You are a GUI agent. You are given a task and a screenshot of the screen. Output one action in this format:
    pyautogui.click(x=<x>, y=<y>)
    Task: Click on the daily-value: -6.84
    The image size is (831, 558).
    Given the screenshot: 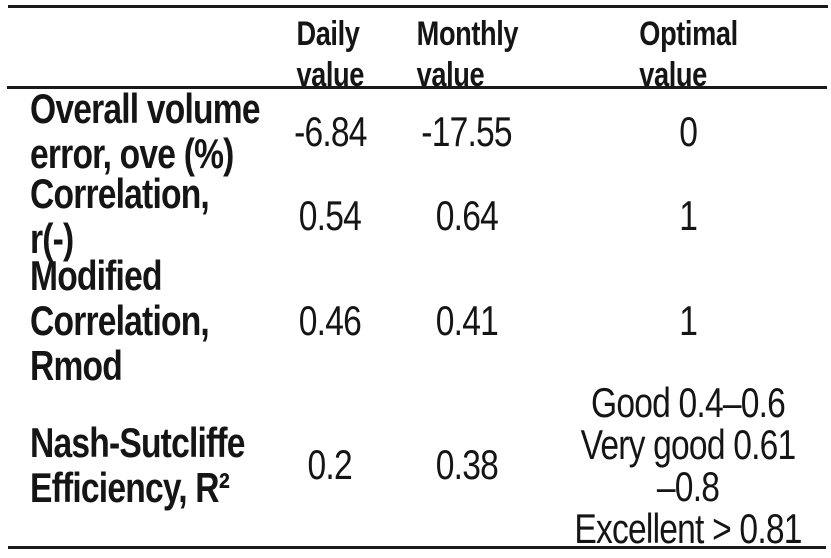 What is the action you would take?
    pyautogui.click(x=330, y=131)
    